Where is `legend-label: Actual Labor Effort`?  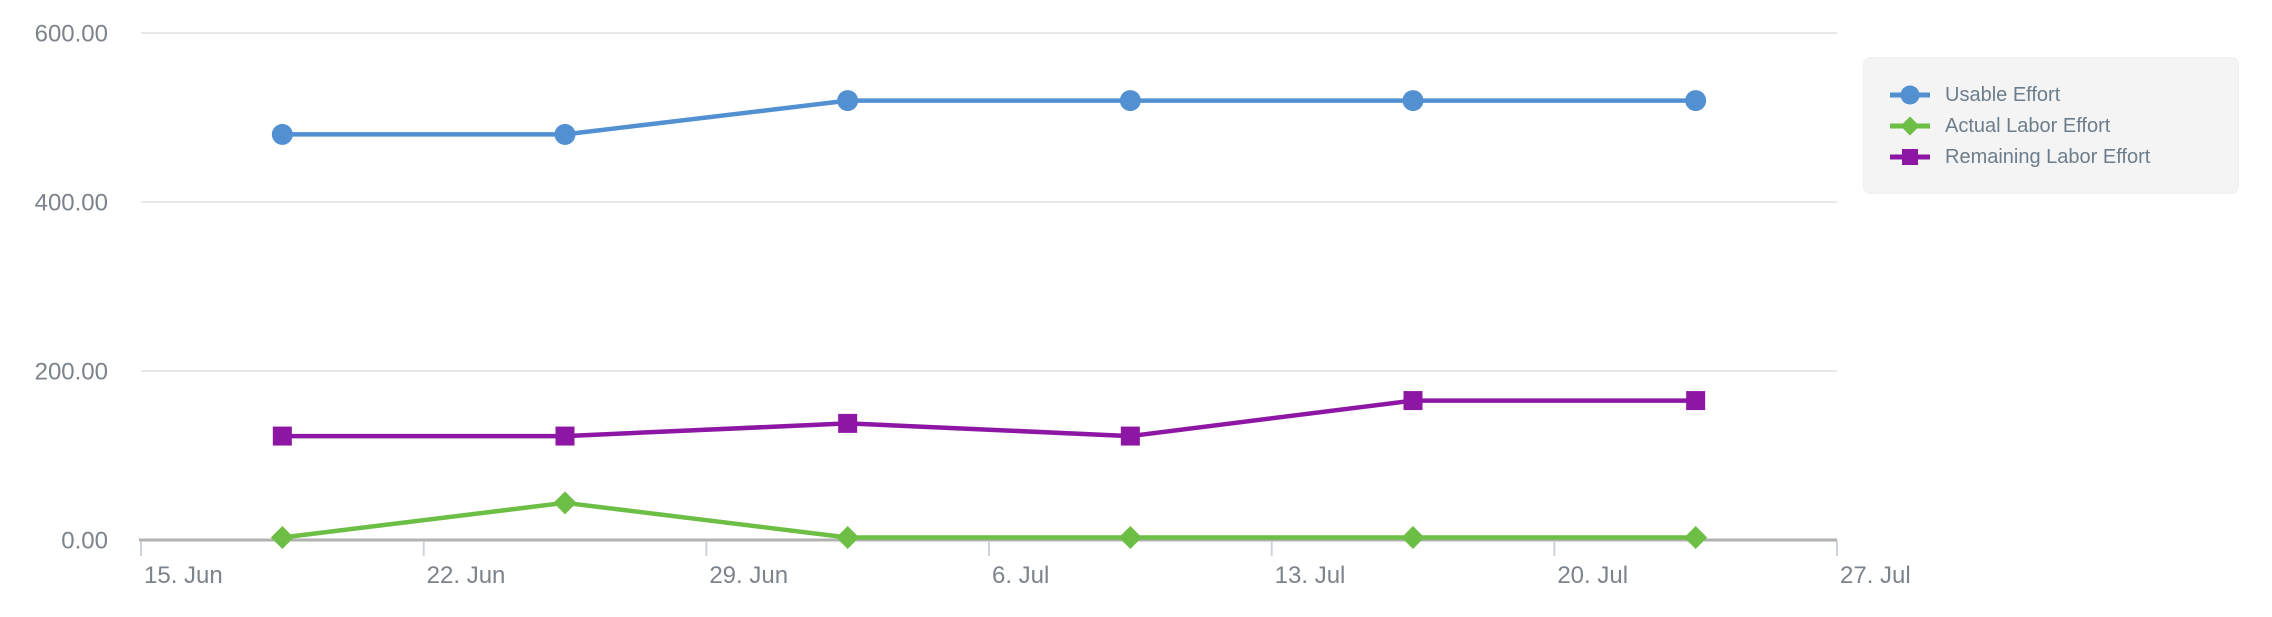
legend-label: Actual Labor Effort is located at coordinates (2028, 125).